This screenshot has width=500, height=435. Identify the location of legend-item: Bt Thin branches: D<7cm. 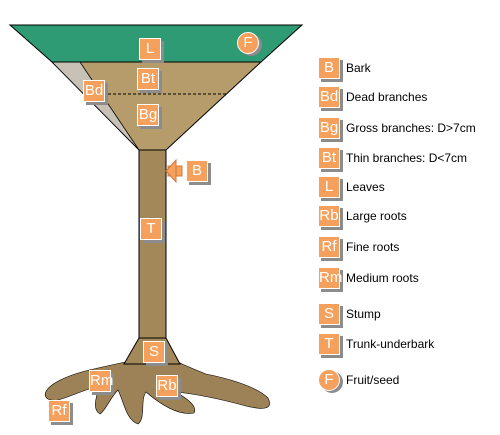
(392, 158).